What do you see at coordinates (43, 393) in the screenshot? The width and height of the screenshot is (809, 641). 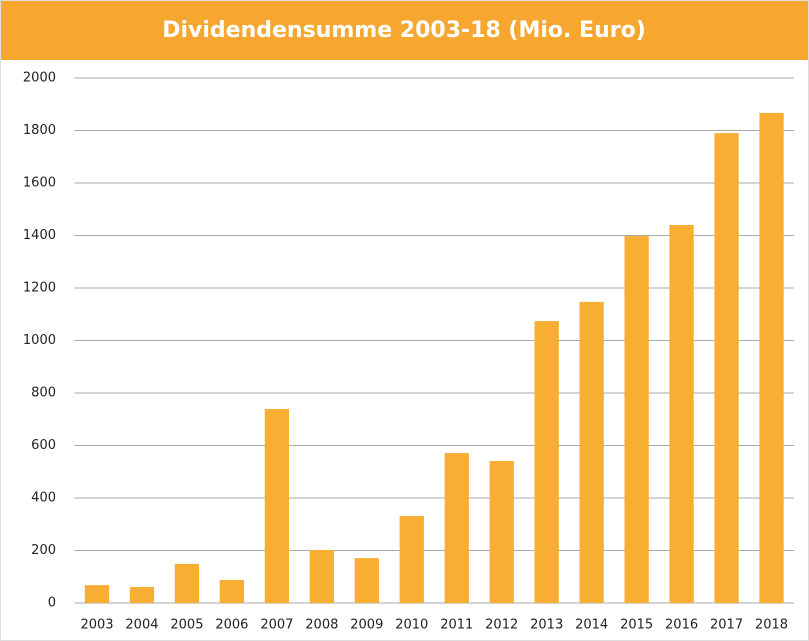 I see `y-tick-label: 800` at bounding box center [43, 393].